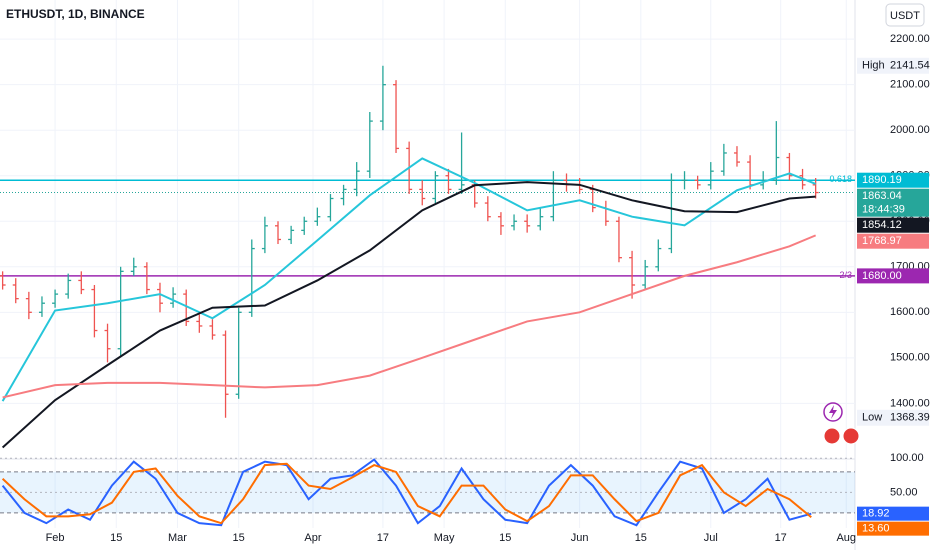 This screenshot has height=550, width=932. Describe the element at coordinates (882, 276) in the screenshot. I see `price-tag-label: 1680.00` at that location.